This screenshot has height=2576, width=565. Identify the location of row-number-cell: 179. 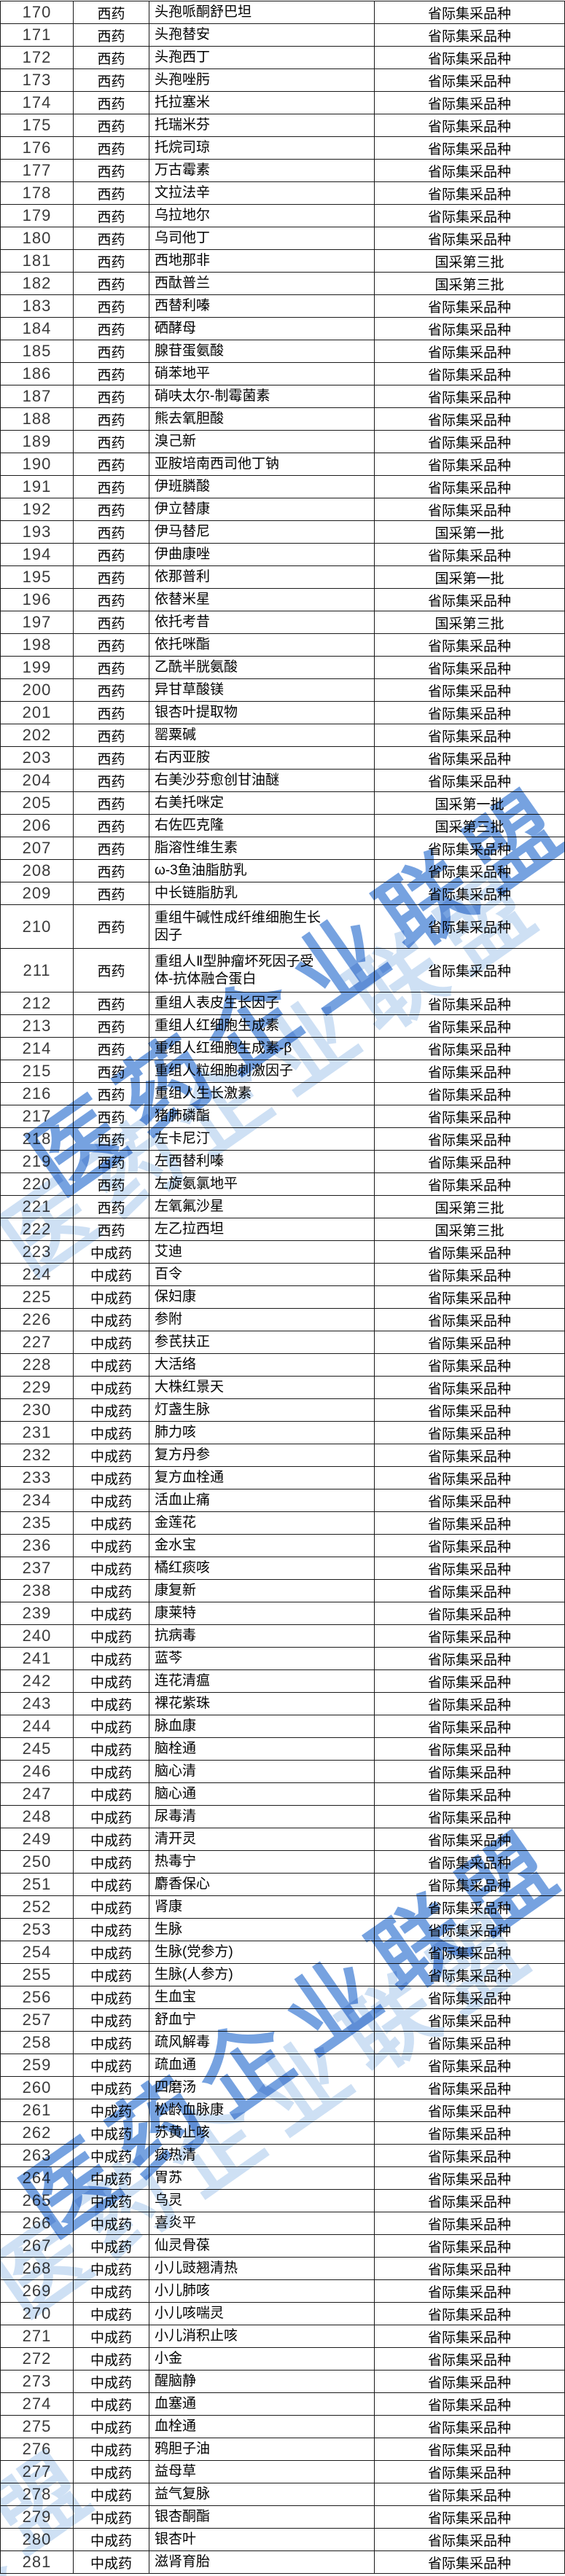
(37, 215).